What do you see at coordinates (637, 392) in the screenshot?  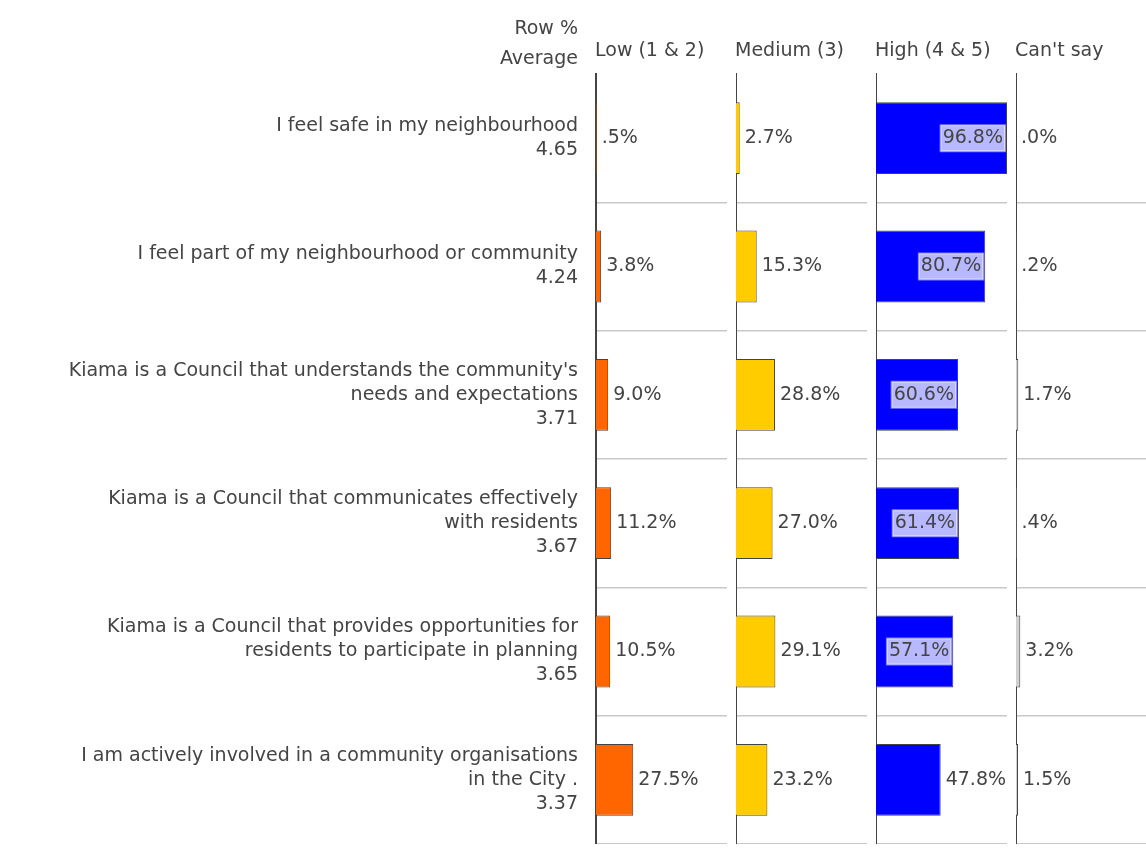 I see `data-label: 9.0%` at bounding box center [637, 392].